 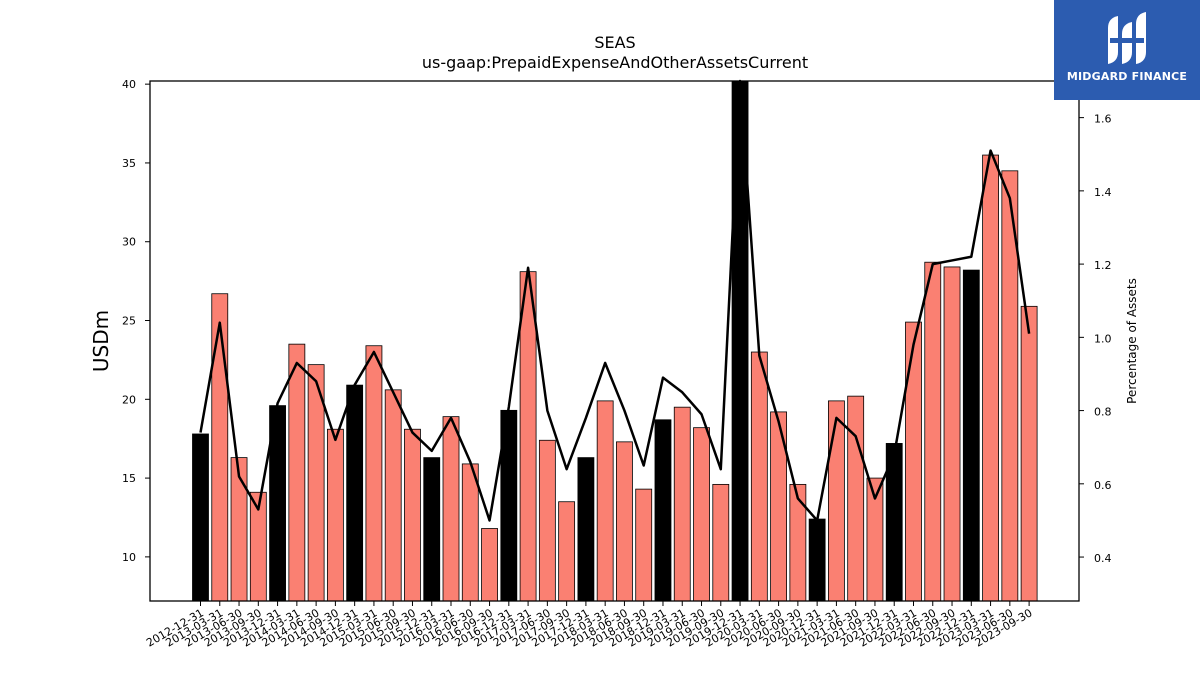 I want to click on y2-tick-label: 0.8, so click(x=1103, y=412).